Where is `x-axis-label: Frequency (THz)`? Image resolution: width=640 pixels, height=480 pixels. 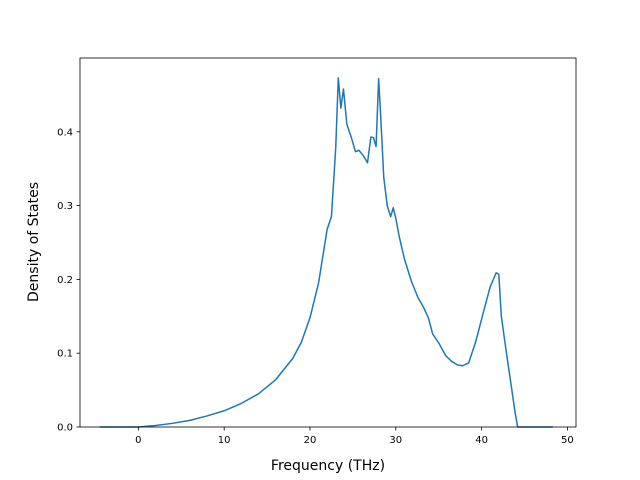 x-axis-label: Frequency (THz) is located at coordinates (328, 466).